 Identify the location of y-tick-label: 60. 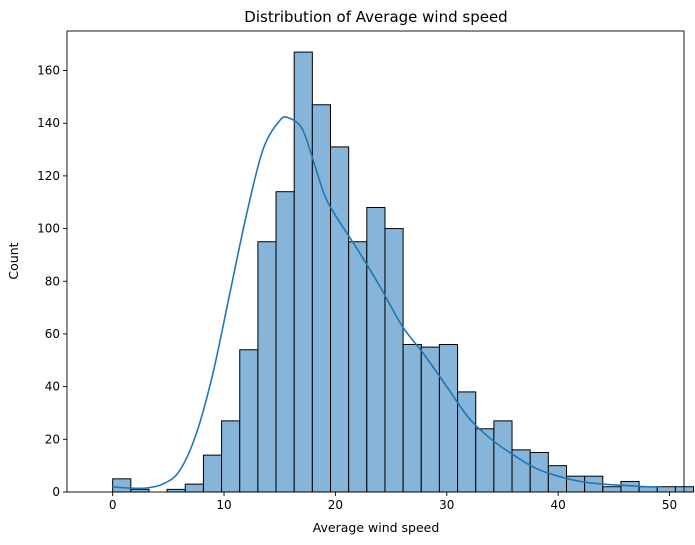
(52, 334).